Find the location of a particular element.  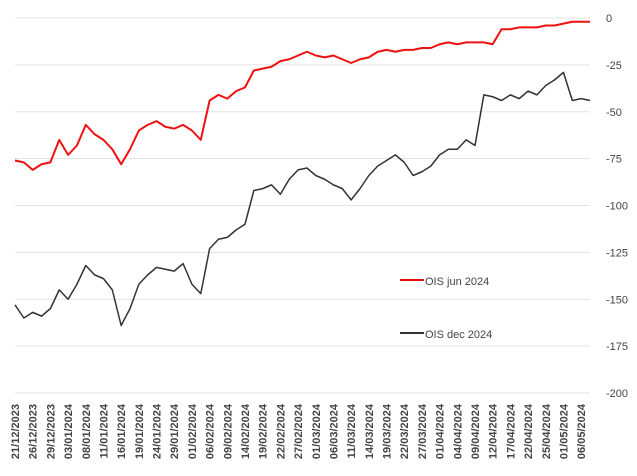

legend-label: OIS dec 2024 is located at coordinates (458, 335).